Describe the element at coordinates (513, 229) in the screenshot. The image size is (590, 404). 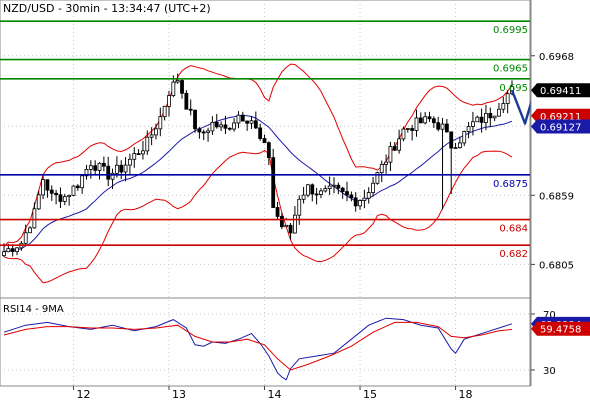
I see `level-label-0.684: 0.684` at that location.